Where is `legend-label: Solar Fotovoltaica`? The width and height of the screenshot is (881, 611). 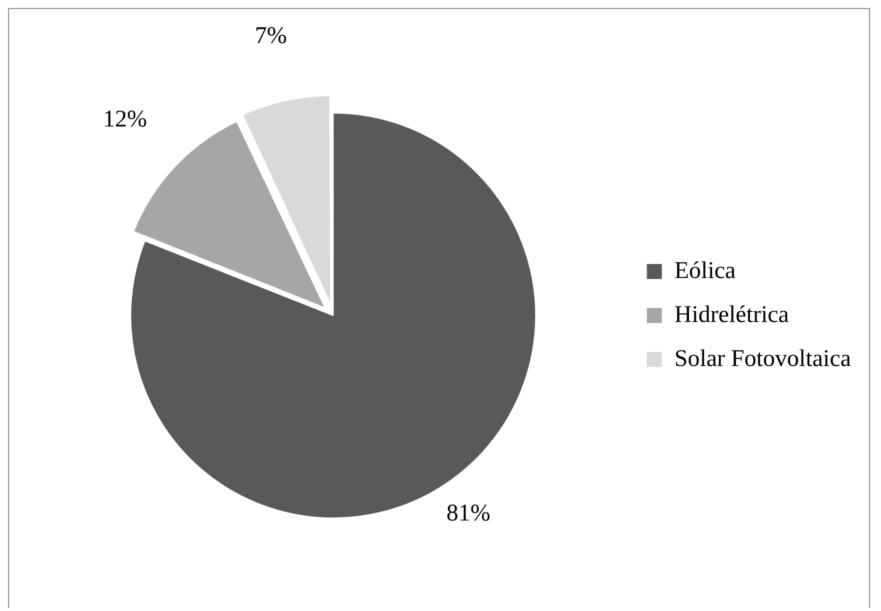
legend-label: Solar Fotovoltaica is located at coordinates (763, 359).